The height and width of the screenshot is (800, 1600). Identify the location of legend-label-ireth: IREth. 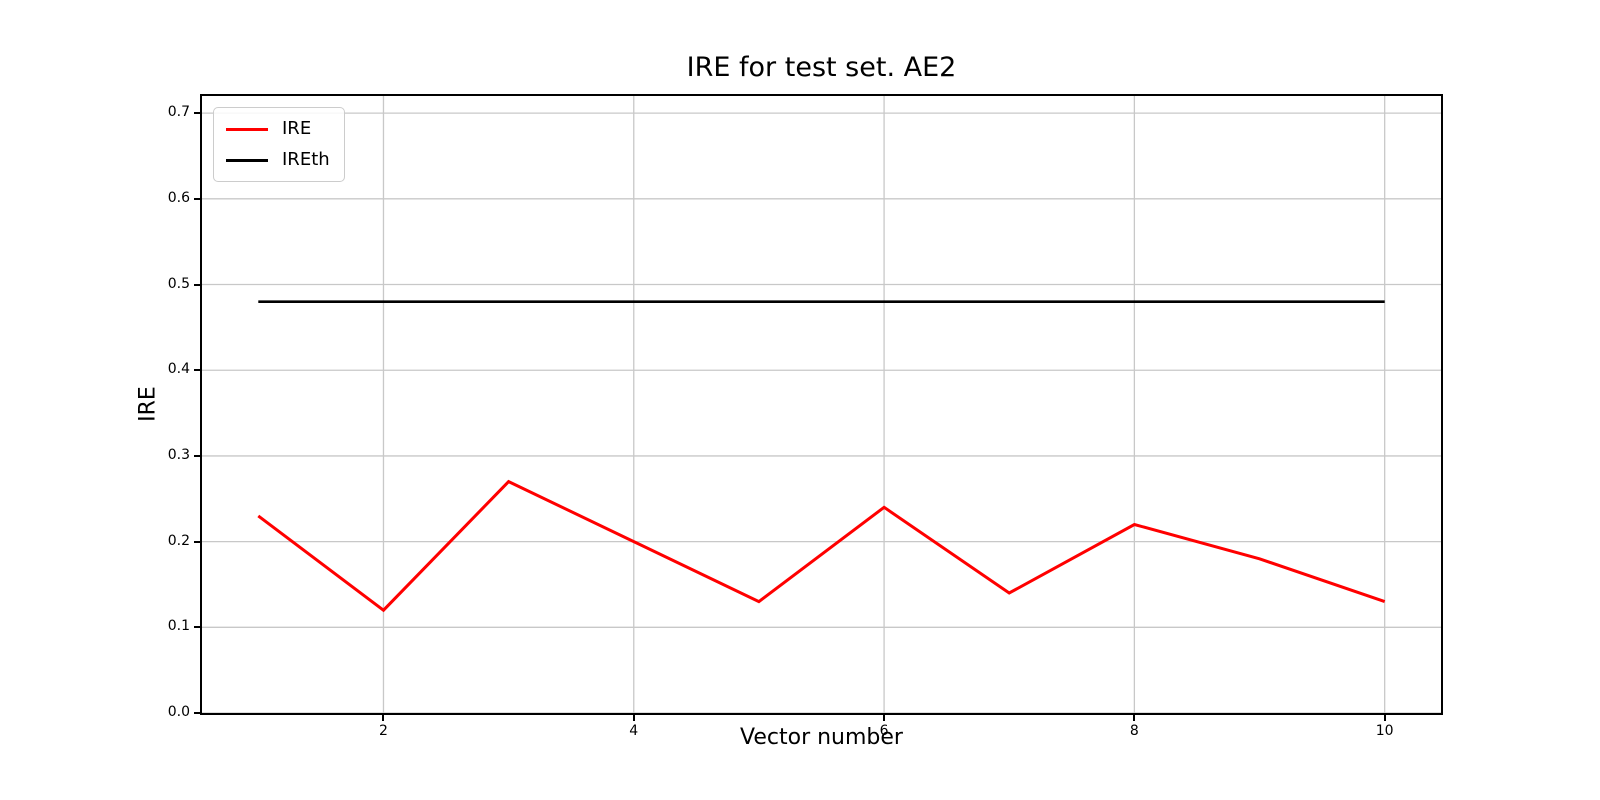
(306, 159).